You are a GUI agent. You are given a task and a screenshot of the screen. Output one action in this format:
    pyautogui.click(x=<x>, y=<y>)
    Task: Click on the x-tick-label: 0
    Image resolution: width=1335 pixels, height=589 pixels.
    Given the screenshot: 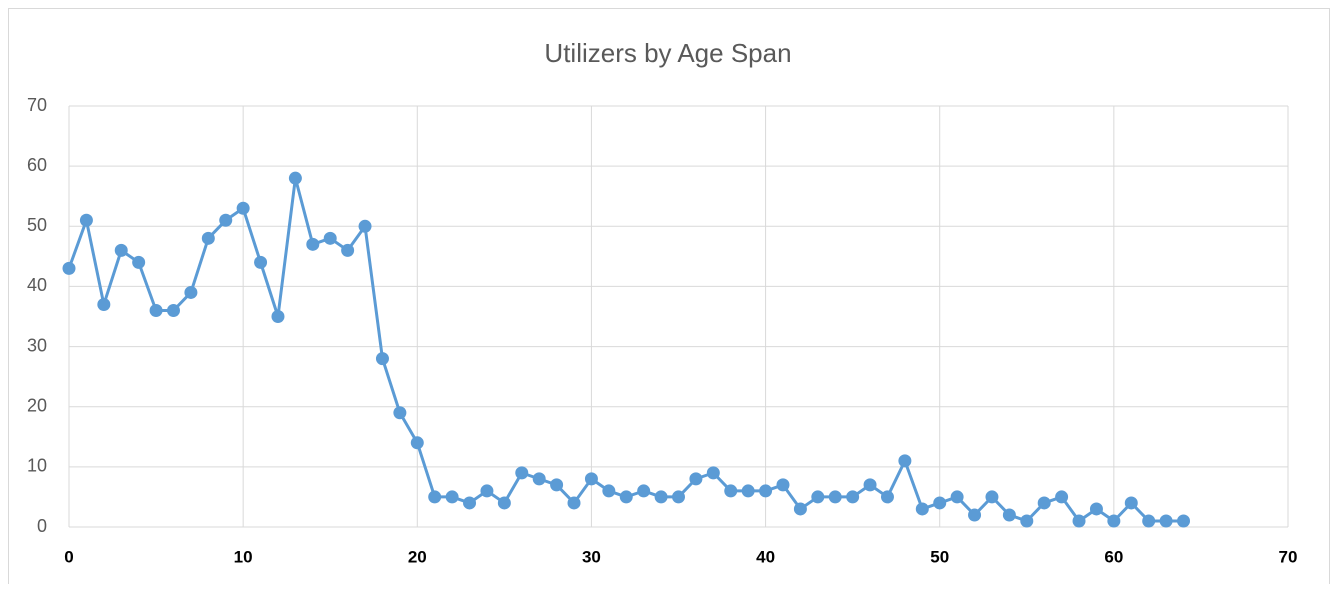 What is the action you would take?
    pyautogui.click(x=68, y=556)
    